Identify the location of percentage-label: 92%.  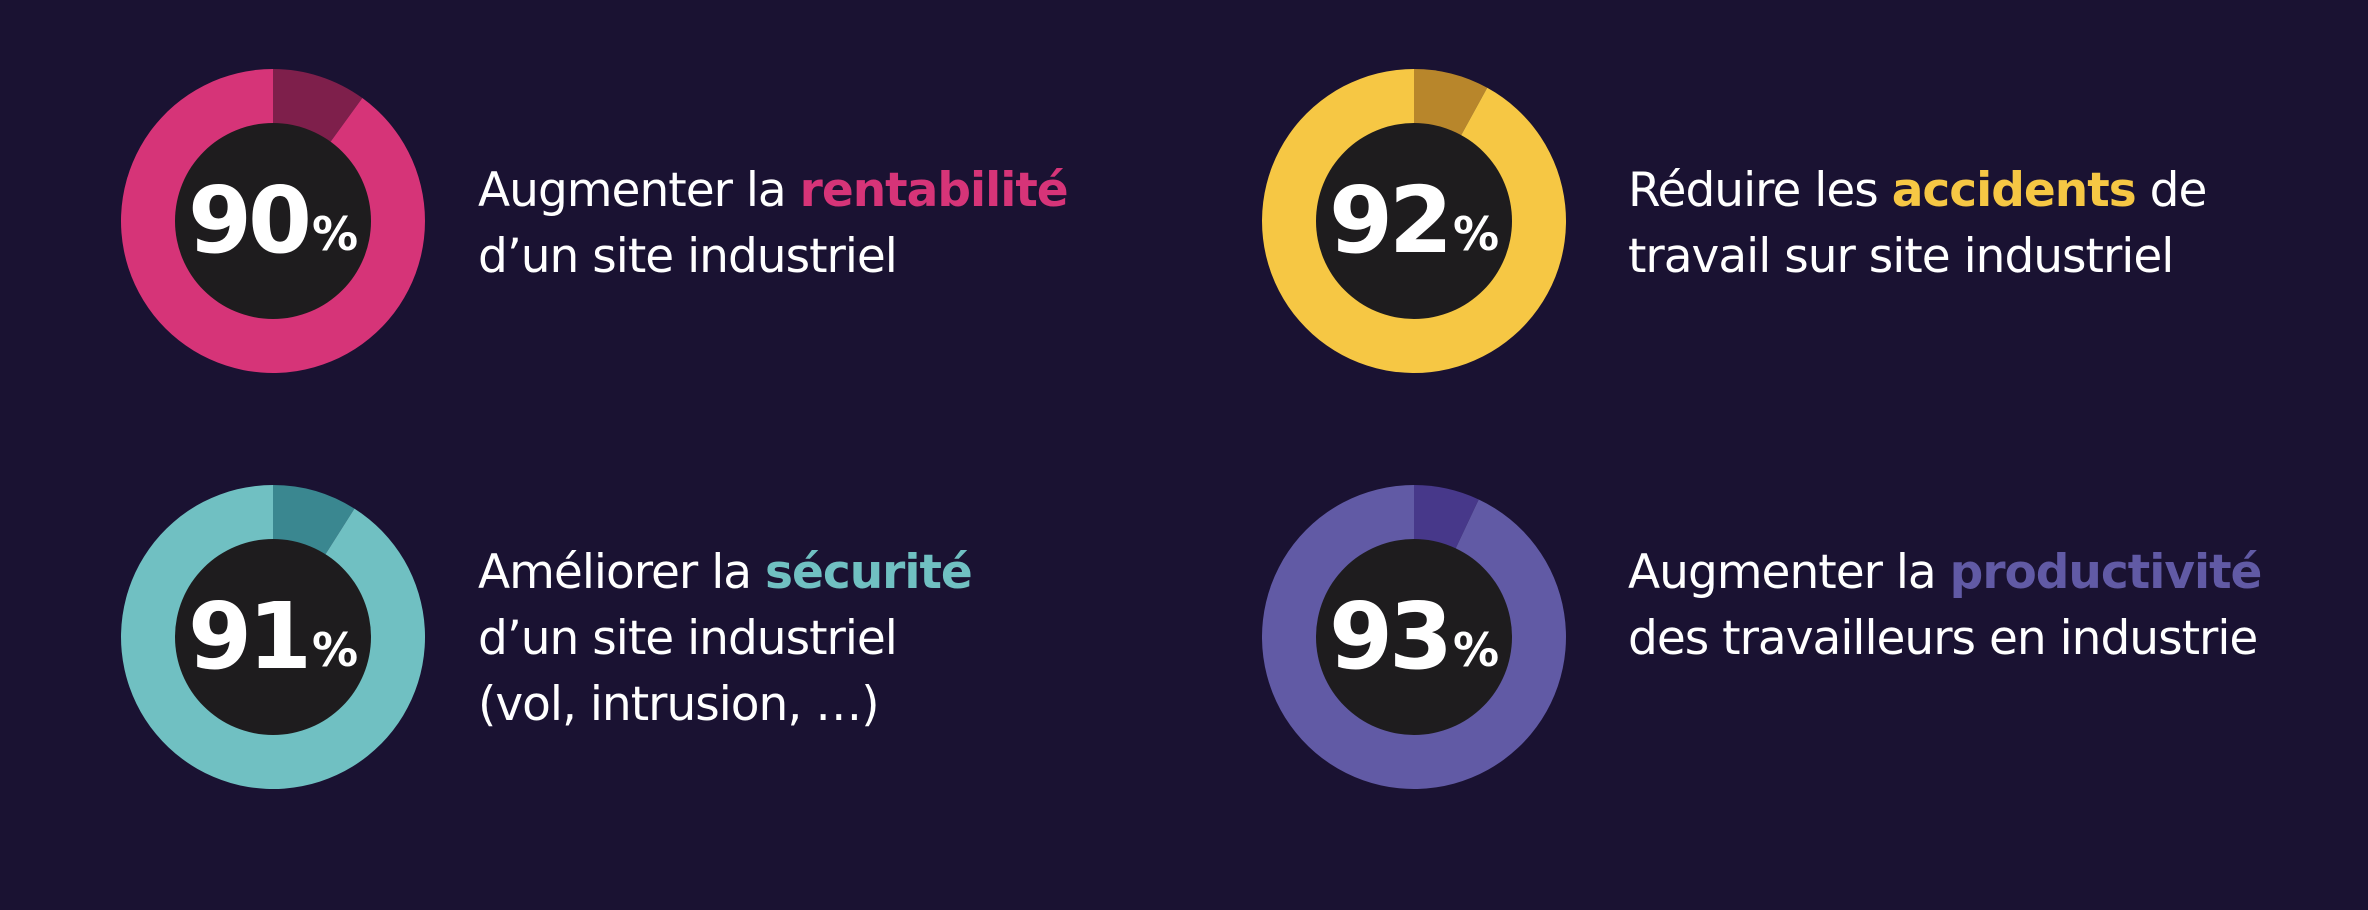
(1414, 221).